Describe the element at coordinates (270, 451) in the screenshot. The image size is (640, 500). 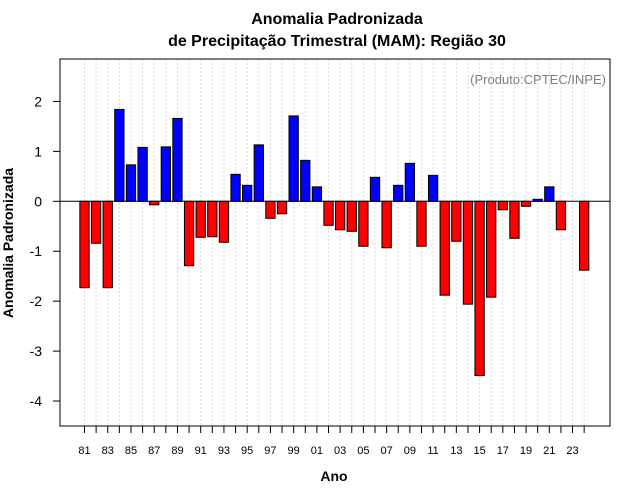
I see `x-tick-label: 97` at that location.